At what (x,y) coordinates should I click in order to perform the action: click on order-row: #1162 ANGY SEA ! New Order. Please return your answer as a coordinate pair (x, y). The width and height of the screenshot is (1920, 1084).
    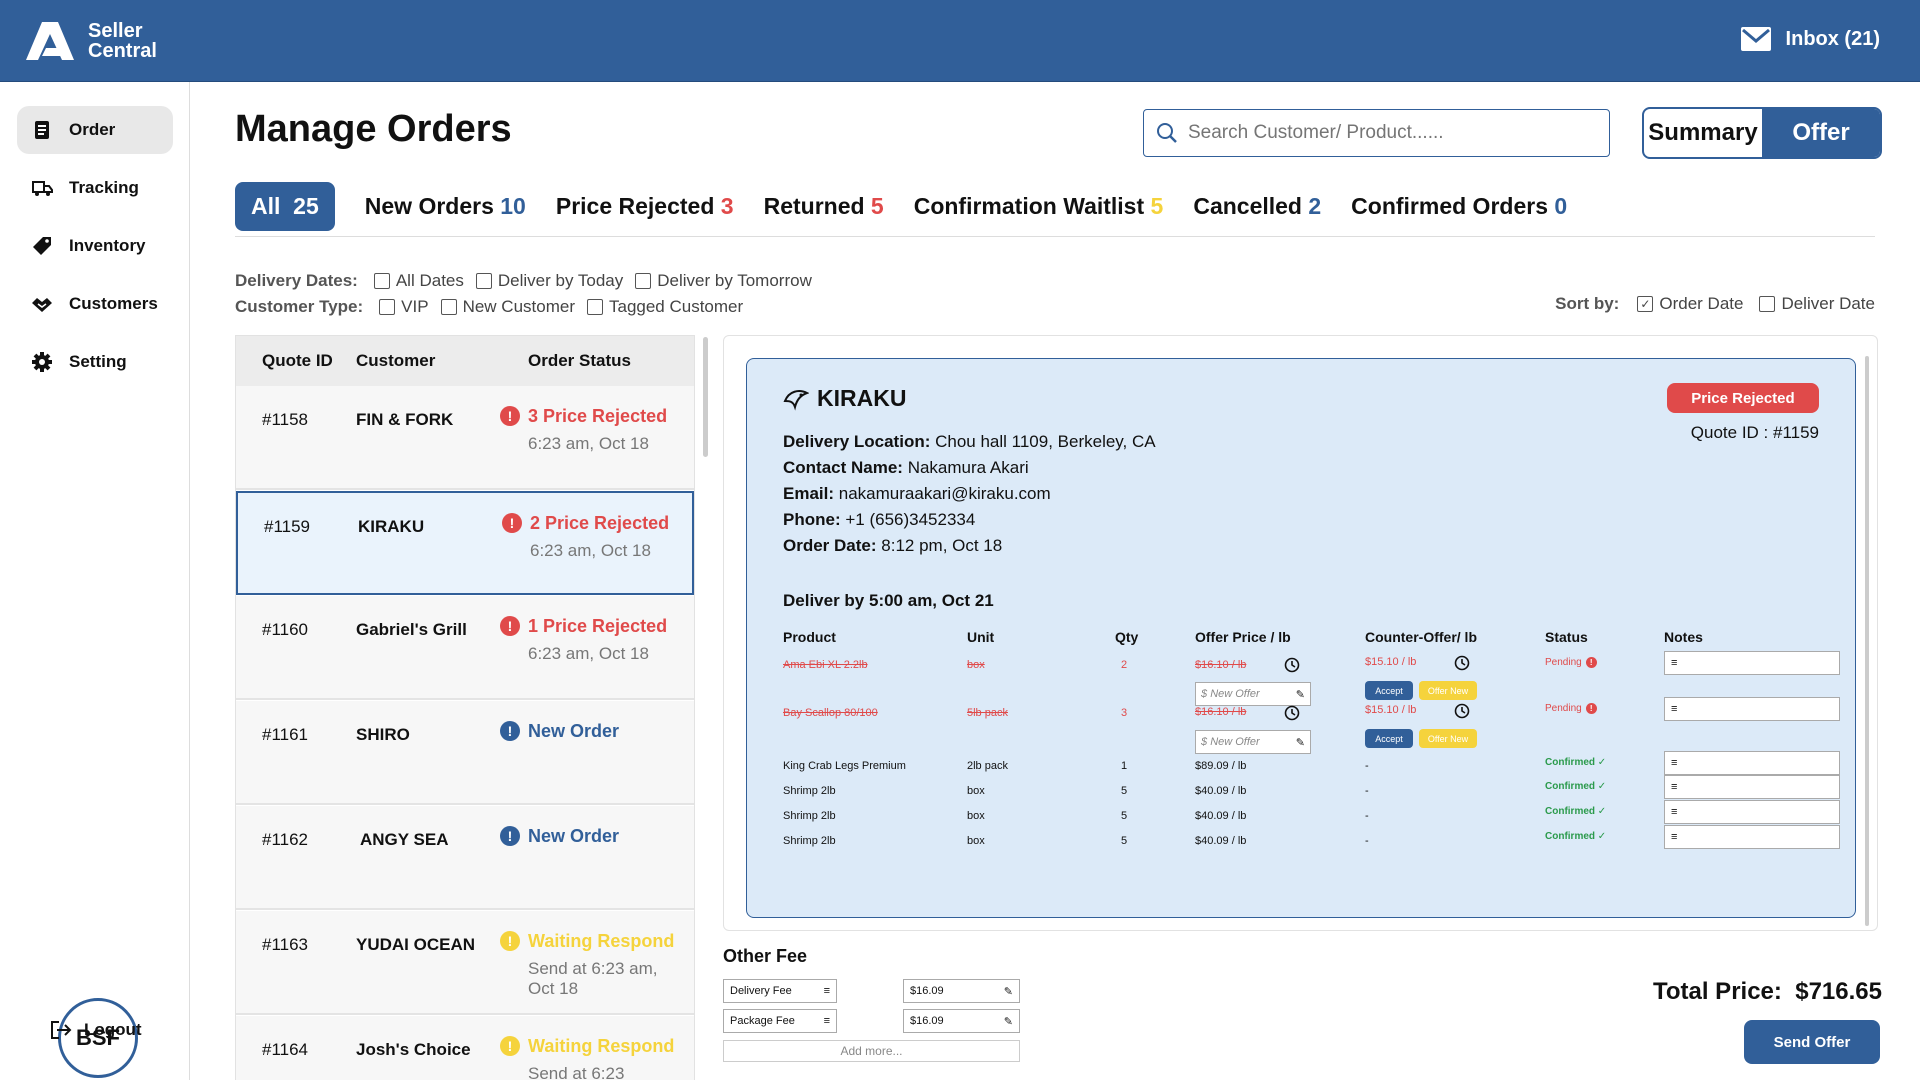
    Looking at the image, I should click on (465, 858).